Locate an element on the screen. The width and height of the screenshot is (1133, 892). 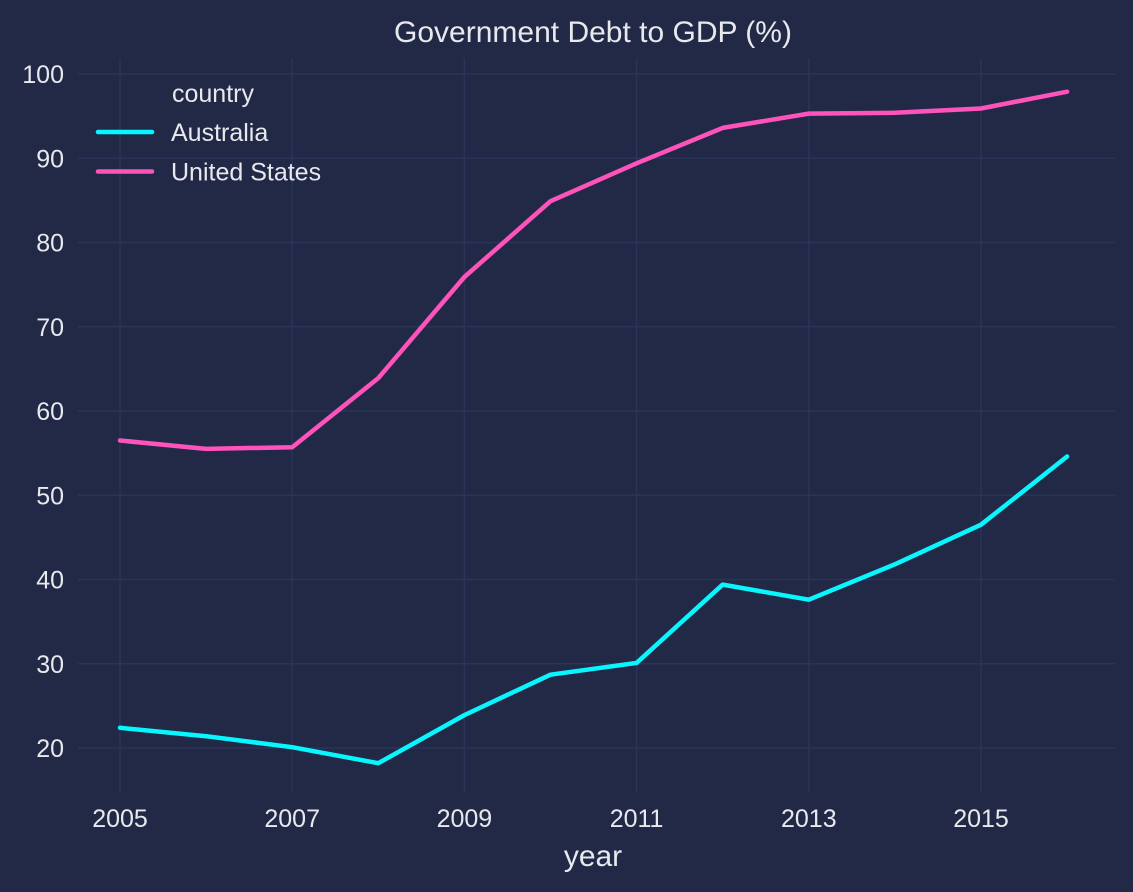
legend: country Australia United States is located at coordinates (208, 133).